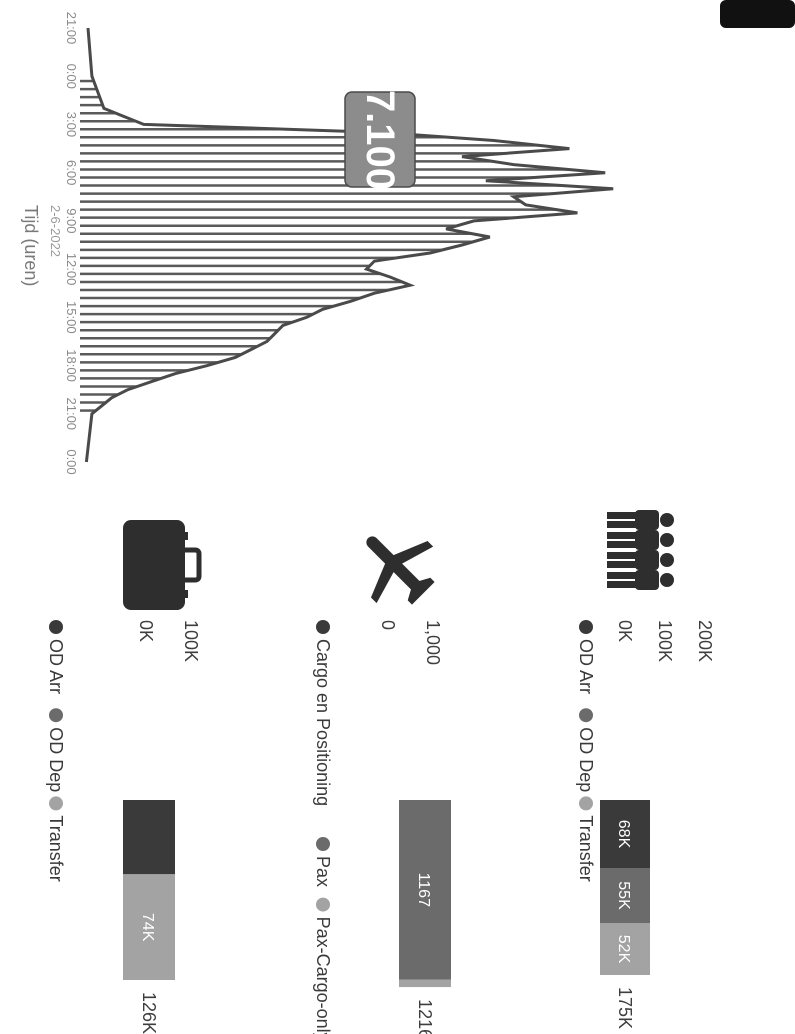  Describe the element at coordinates (705, 641) in the screenshot. I see `bar-axis-tick: 200K` at that location.